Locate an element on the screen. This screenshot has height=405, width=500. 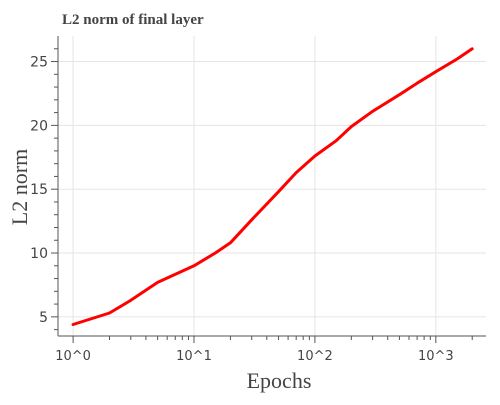
y-tick-label: 20 is located at coordinates (39, 126).